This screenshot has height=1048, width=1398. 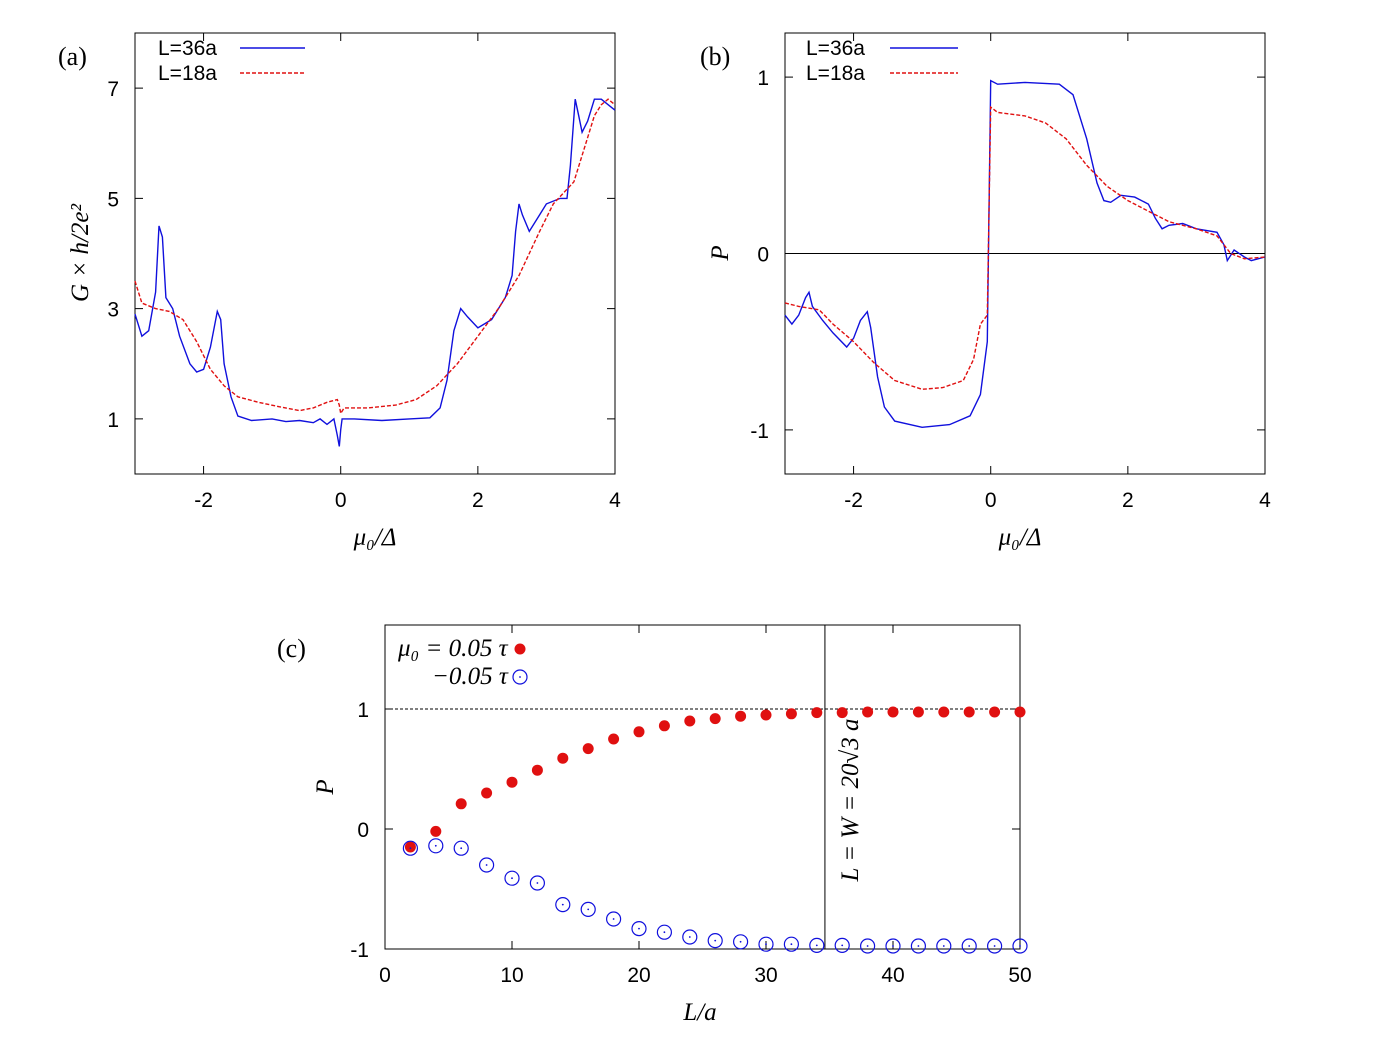 What do you see at coordinates (702, 787) in the screenshot?
I see `plot-frame` at bounding box center [702, 787].